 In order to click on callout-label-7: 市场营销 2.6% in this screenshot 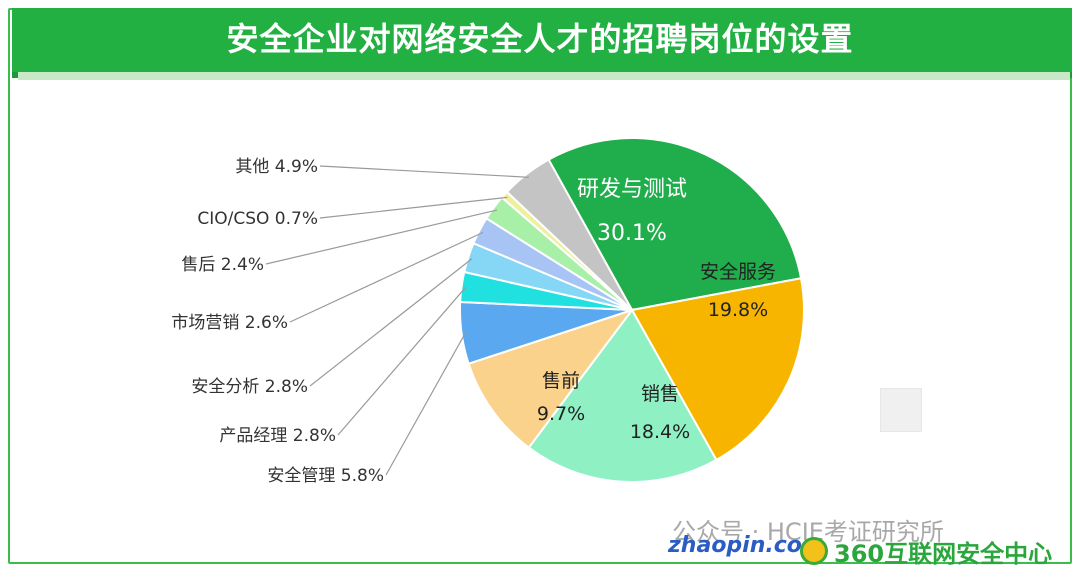, I will do `click(229, 323)`.